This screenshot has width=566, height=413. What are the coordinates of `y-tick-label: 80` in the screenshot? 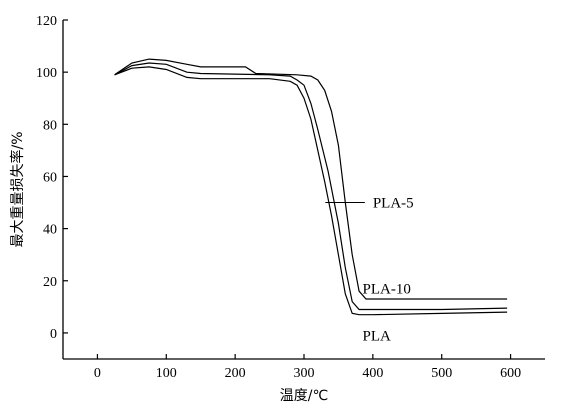 It's located at (50, 125).